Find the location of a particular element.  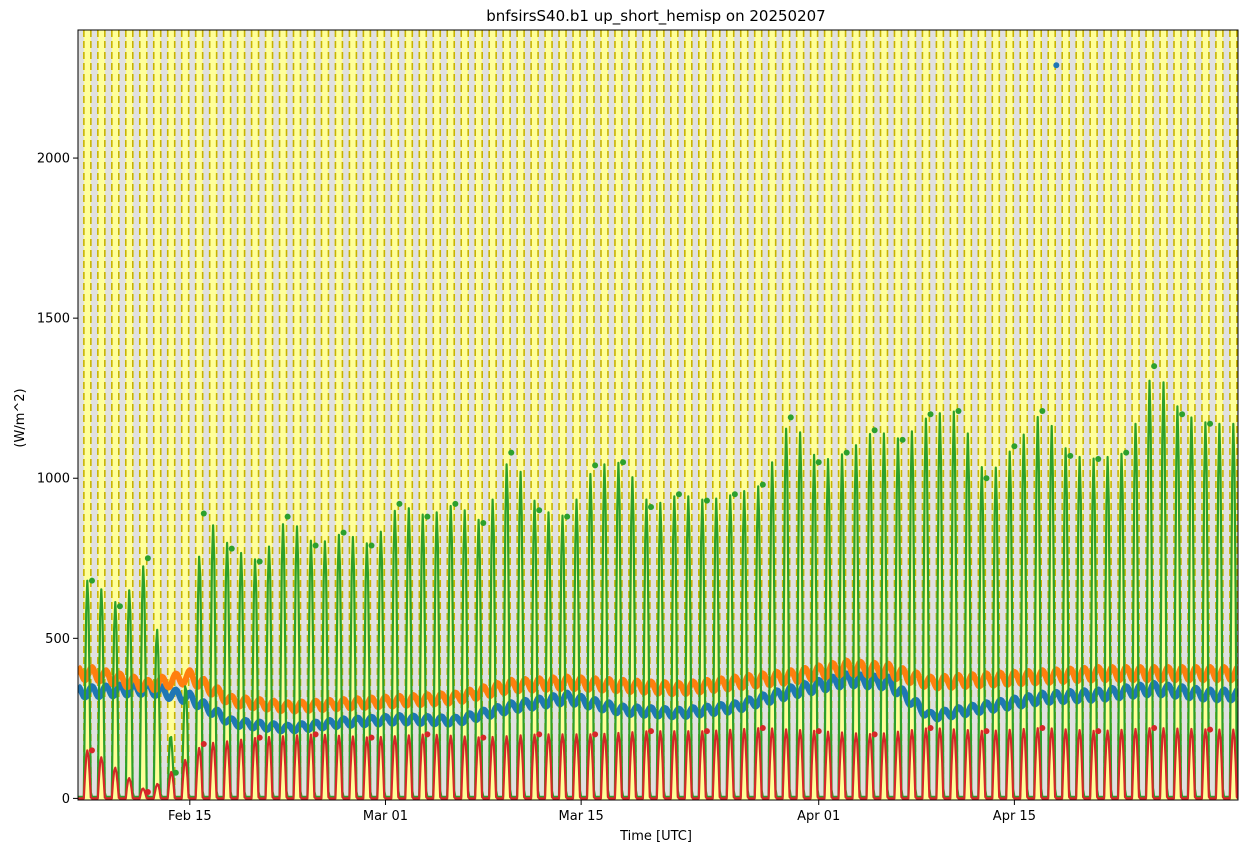

series-line is located at coordinates (658, 763).